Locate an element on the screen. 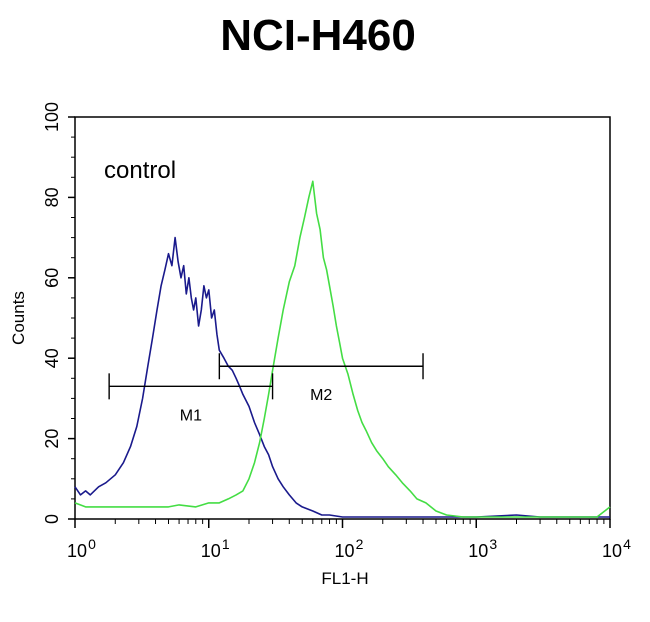 This screenshot has width=650, height=622. y-tick-label: 40 is located at coordinates (52, 358).